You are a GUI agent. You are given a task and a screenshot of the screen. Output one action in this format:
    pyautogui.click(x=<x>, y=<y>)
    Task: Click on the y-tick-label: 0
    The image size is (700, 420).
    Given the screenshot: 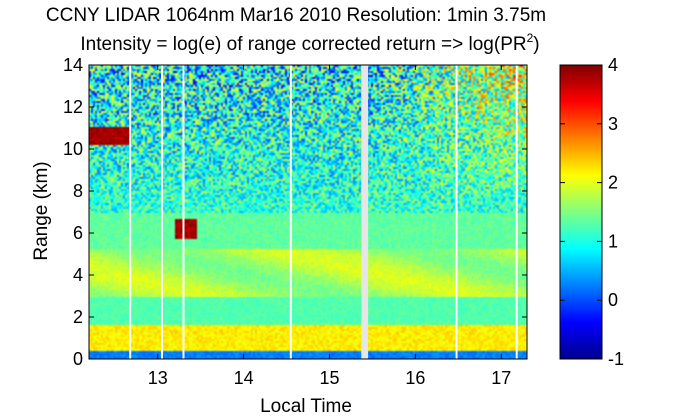 What is the action you would take?
    pyautogui.click(x=78, y=359)
    